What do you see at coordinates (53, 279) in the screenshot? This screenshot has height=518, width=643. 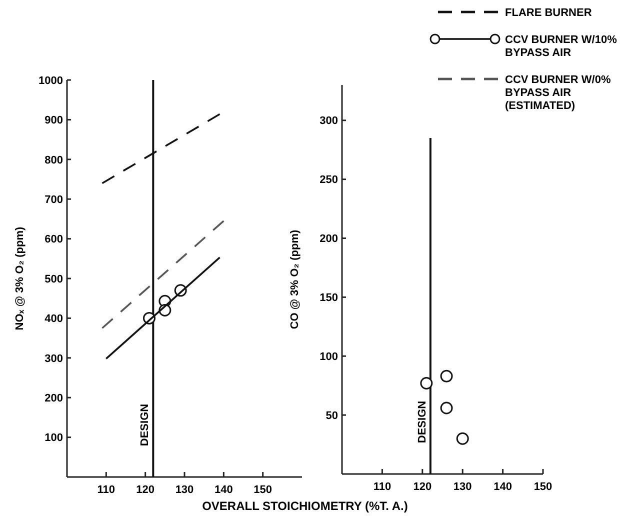 I see `y-tick-label: 500` at bounding box center [53, 279].